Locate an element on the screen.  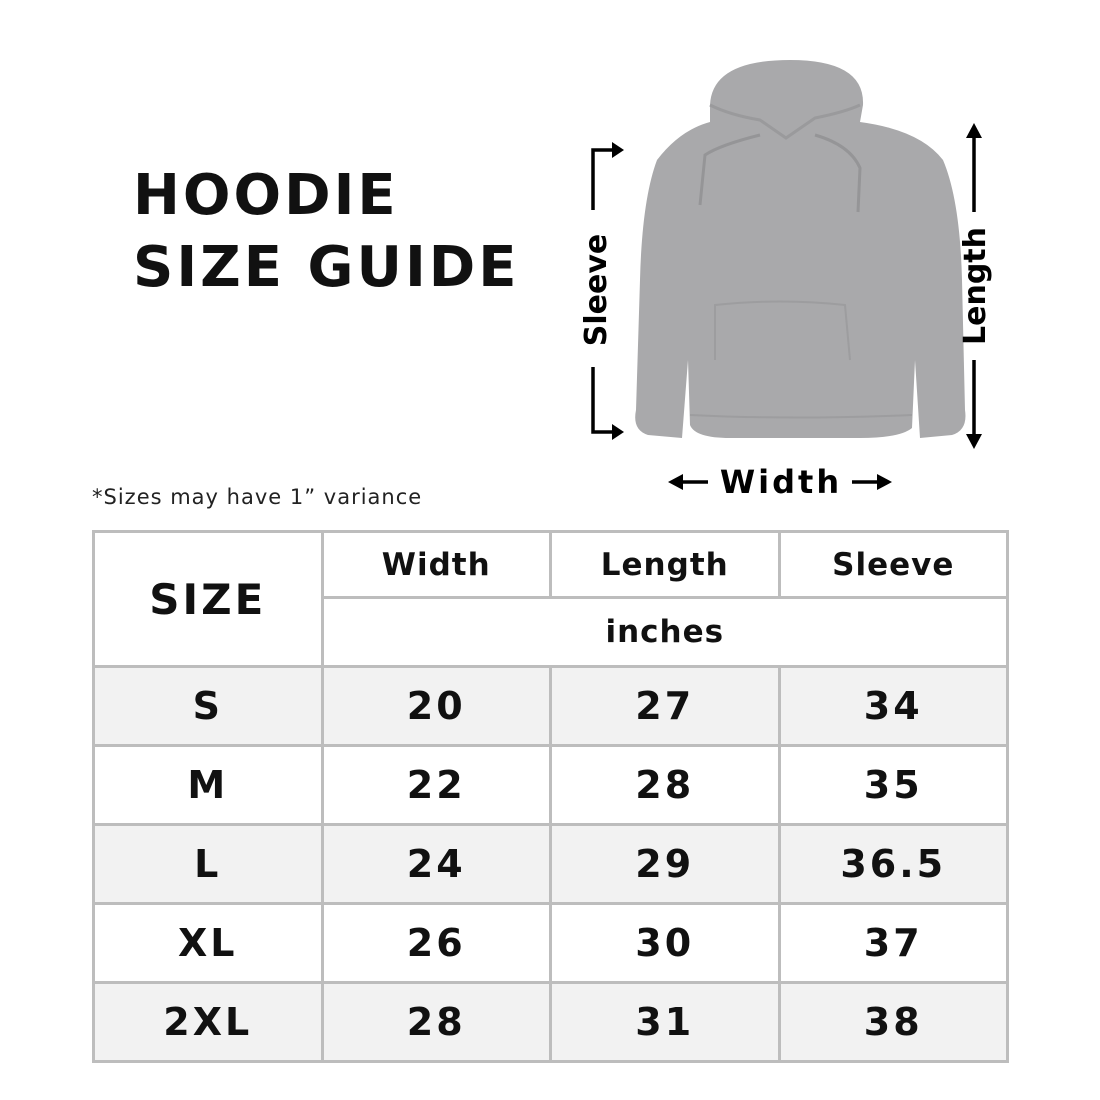
width-cell: 24 is located at coordinates (436, 864).